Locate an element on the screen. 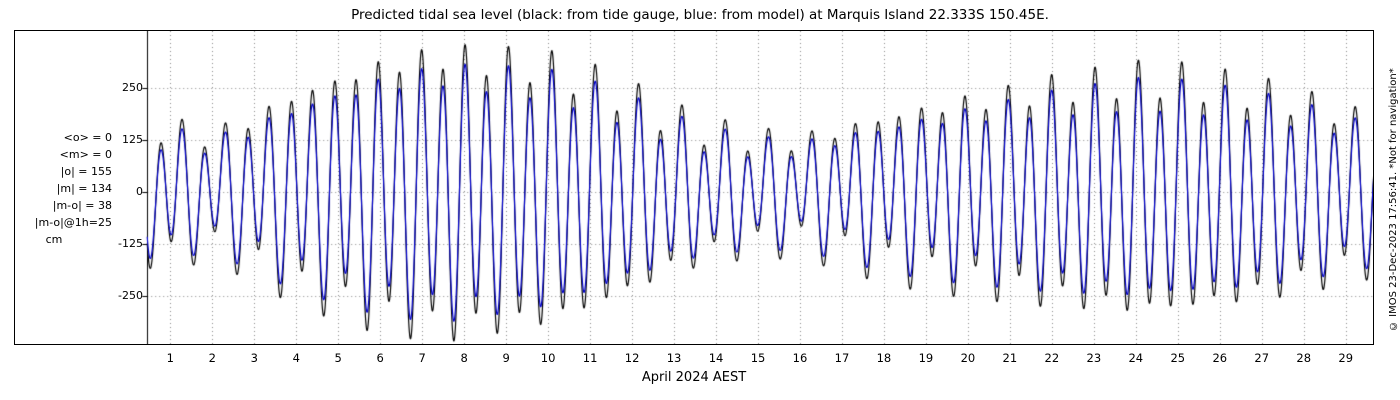 The image size is (1400, 400). x-tick-label: 10 is located at coordinates (548, 358).